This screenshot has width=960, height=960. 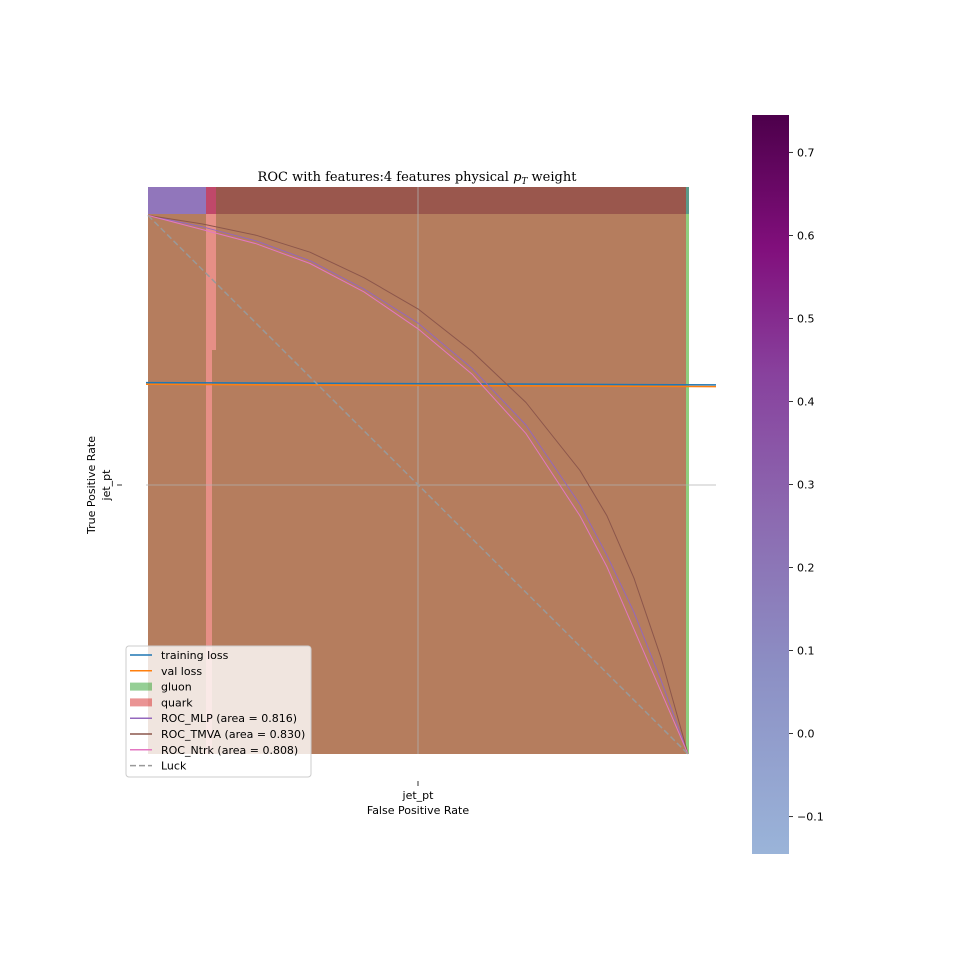 What do you see at coordinates (806, 734) in the screenshot?
I see `colorbar-tick-label: 0.0` at bounding box center [806, 734].